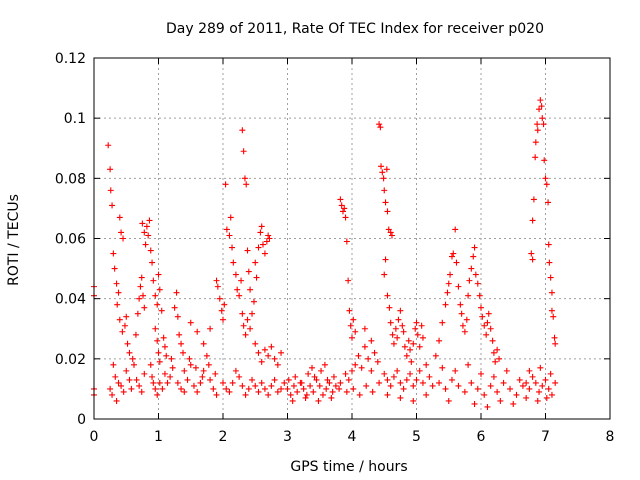  What do you see at coordinates (70, 360) in the screenshot?
I see `y-tick-label: 0.02` at bounding box center [70, 360].